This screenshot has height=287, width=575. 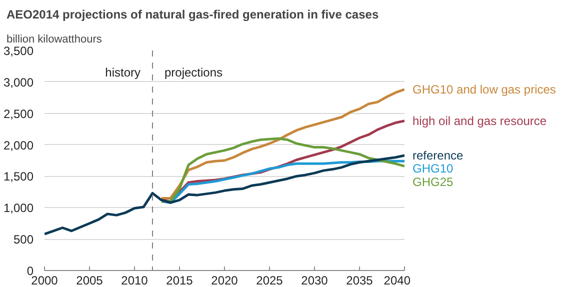 What do you see at coordinates (18, 113) in the screenshot?
I see `y-tick-label: 2,500` at bounding box center [18, 113].